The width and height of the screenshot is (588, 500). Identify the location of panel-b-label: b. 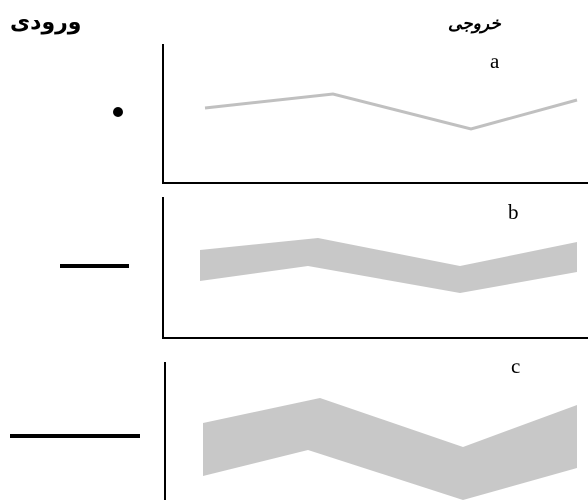
(513, 212).